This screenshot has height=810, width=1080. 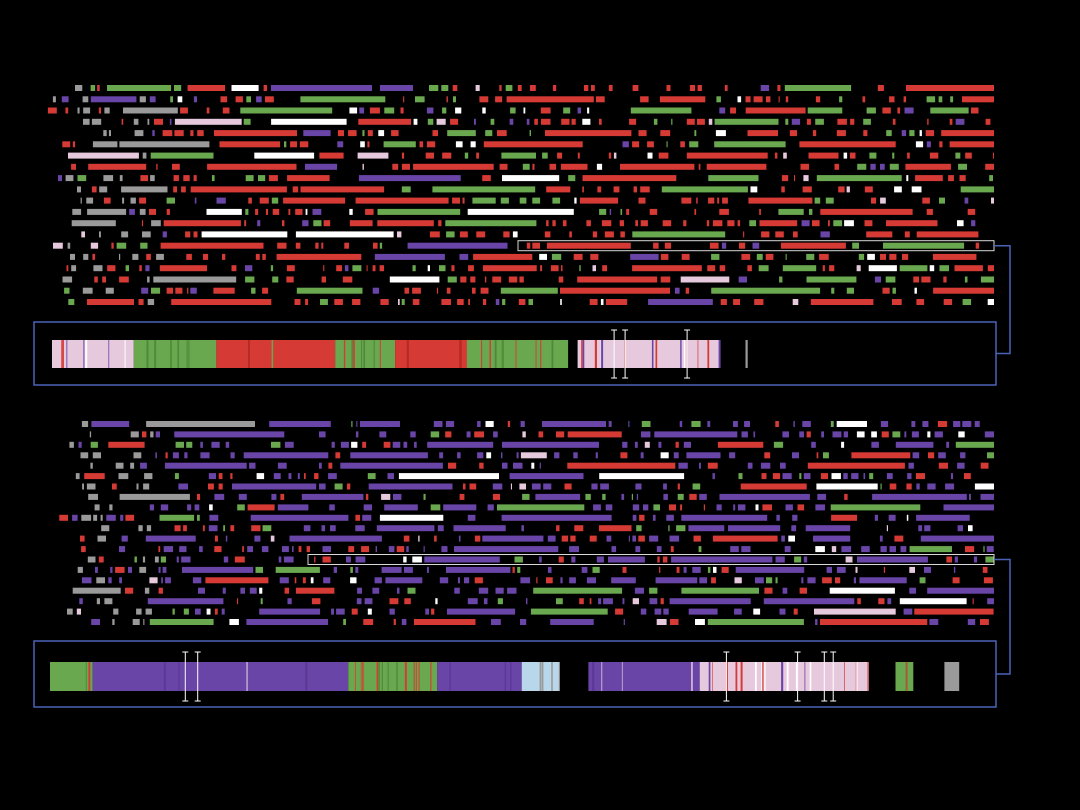 What do you see at coordinates (523, 256) in the screenshot?
I see `haplotype-track` at bounding box center [523, 256].